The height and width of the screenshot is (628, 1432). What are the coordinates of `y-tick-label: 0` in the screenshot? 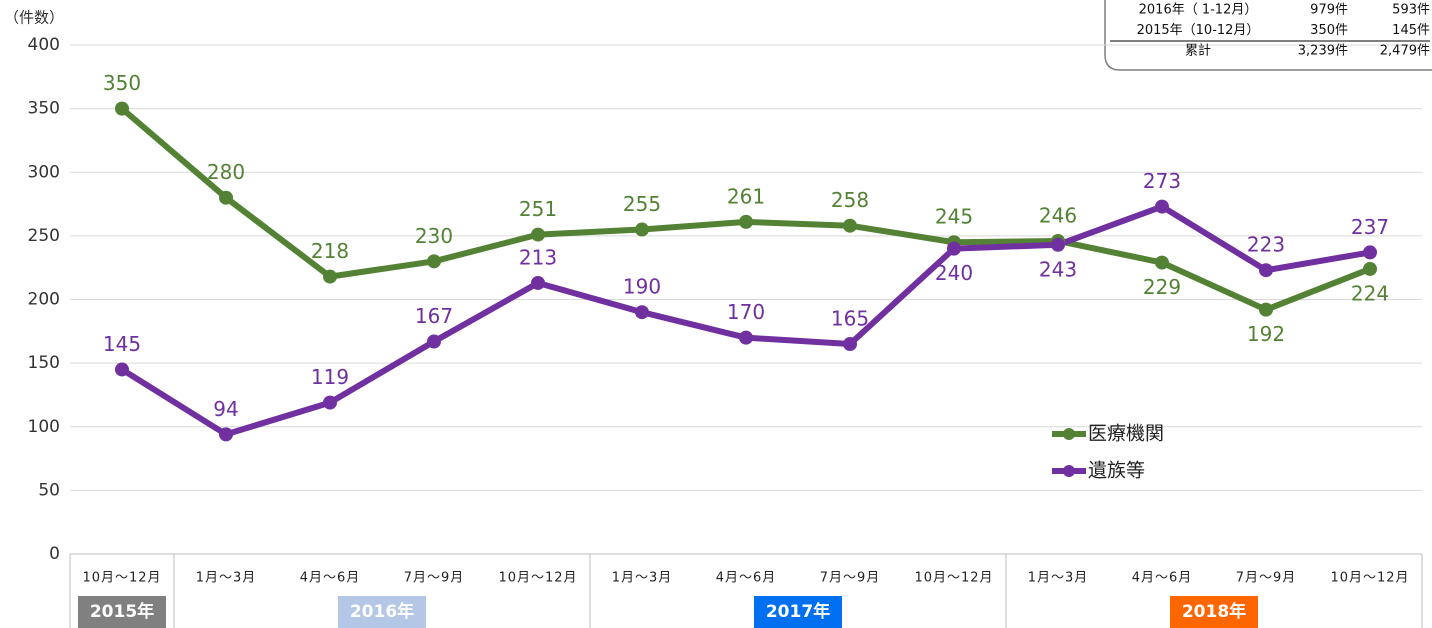 It's located at (54, 554).